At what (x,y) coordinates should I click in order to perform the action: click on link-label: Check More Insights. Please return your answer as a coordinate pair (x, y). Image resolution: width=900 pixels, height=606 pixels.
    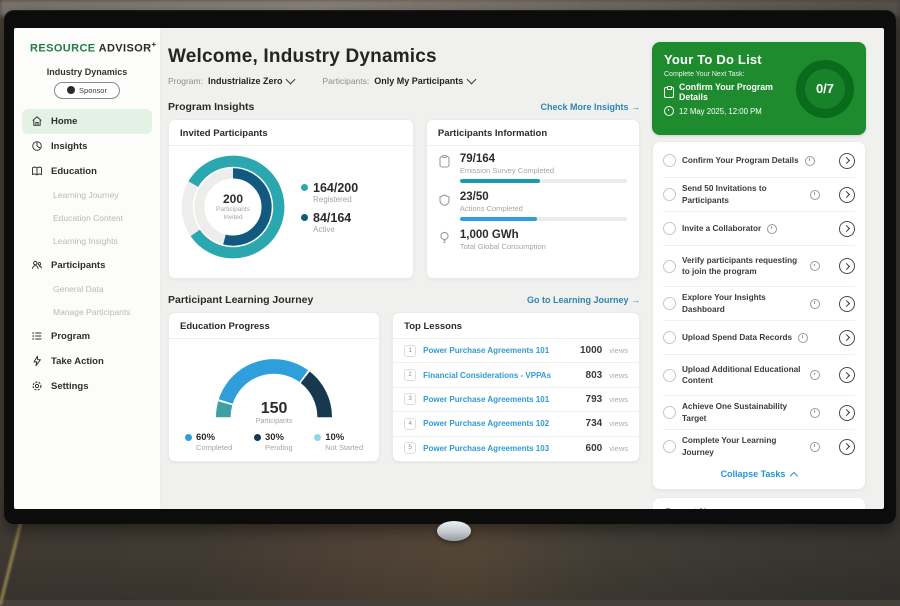
    Looking at the image, I should click on (584, 107).